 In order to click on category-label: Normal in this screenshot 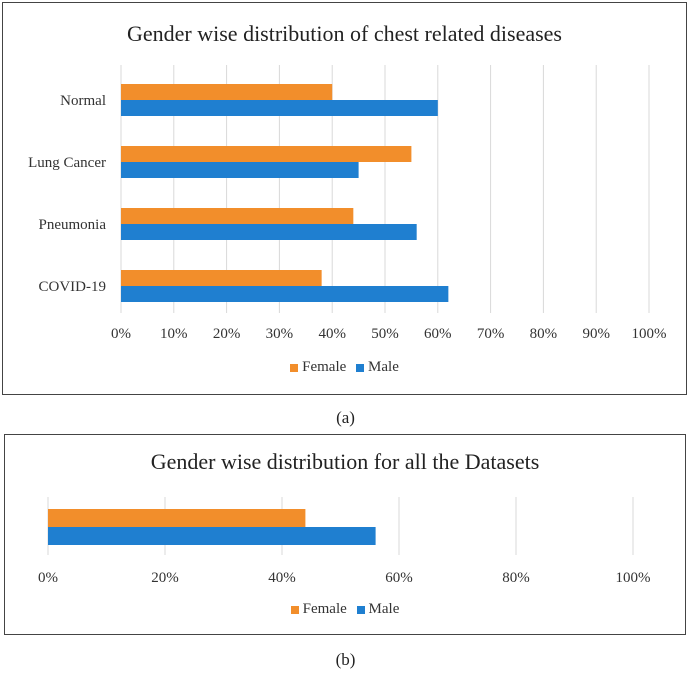, I will do `click(83, 101)`.